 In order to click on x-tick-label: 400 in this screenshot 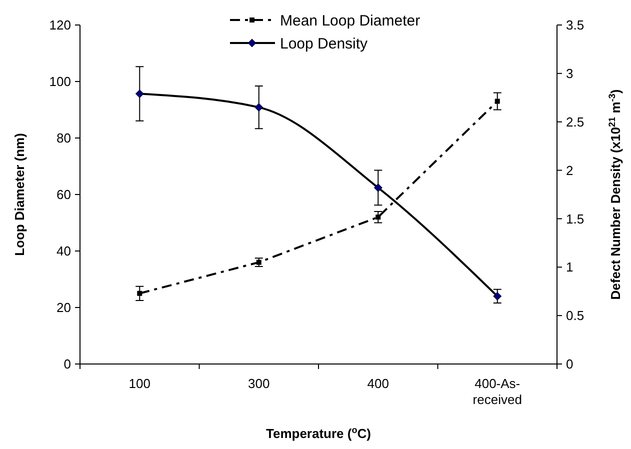, I will do `click(378, 383)`.